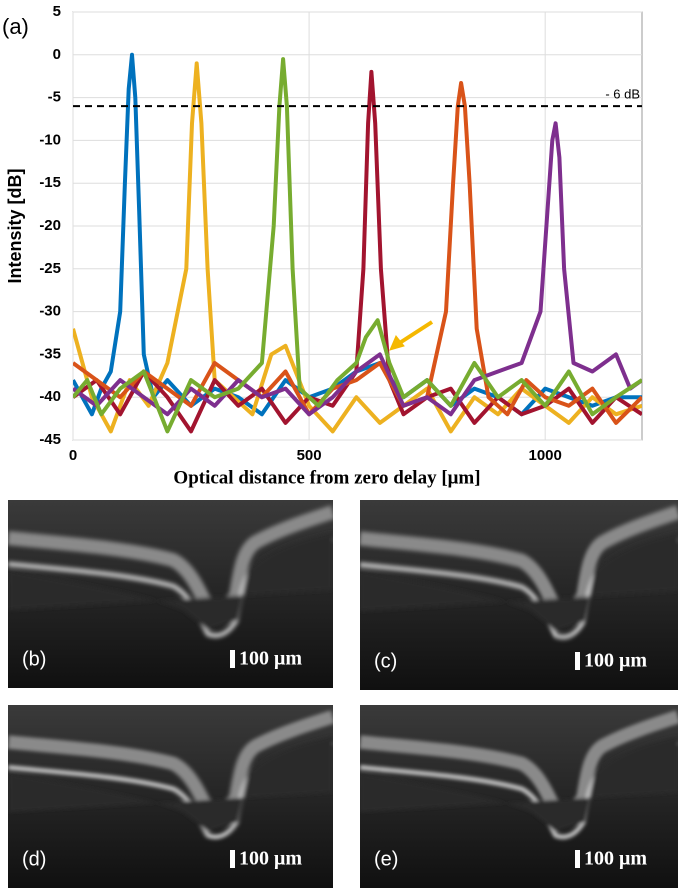 The image size is (685, 893). I want to click on oct-image: (c) 100 μm, so click(519, 595).